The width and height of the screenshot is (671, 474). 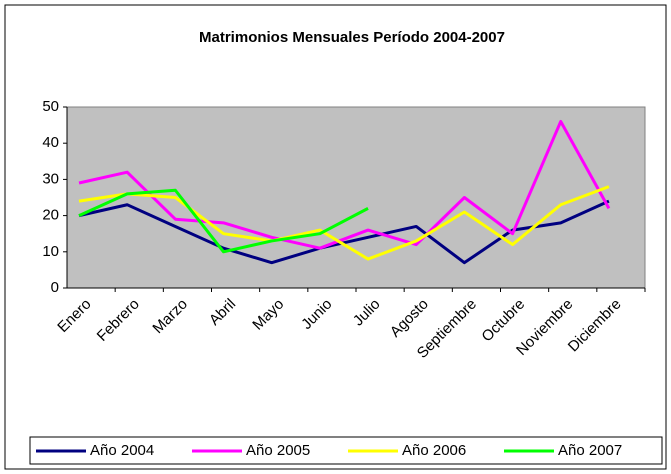 What do you see at coordinates (50, 251) in the screenshot?
I see `y-tick-label: 10` at bounding box center [50, 251].